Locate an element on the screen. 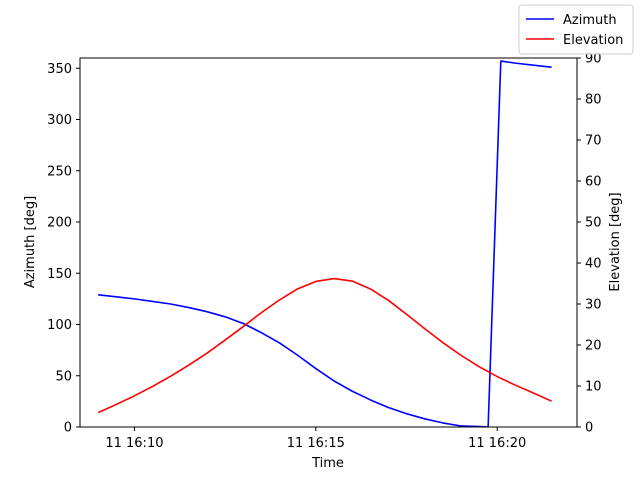  left-tick-label: 300 is located at coordinates (59, 120).